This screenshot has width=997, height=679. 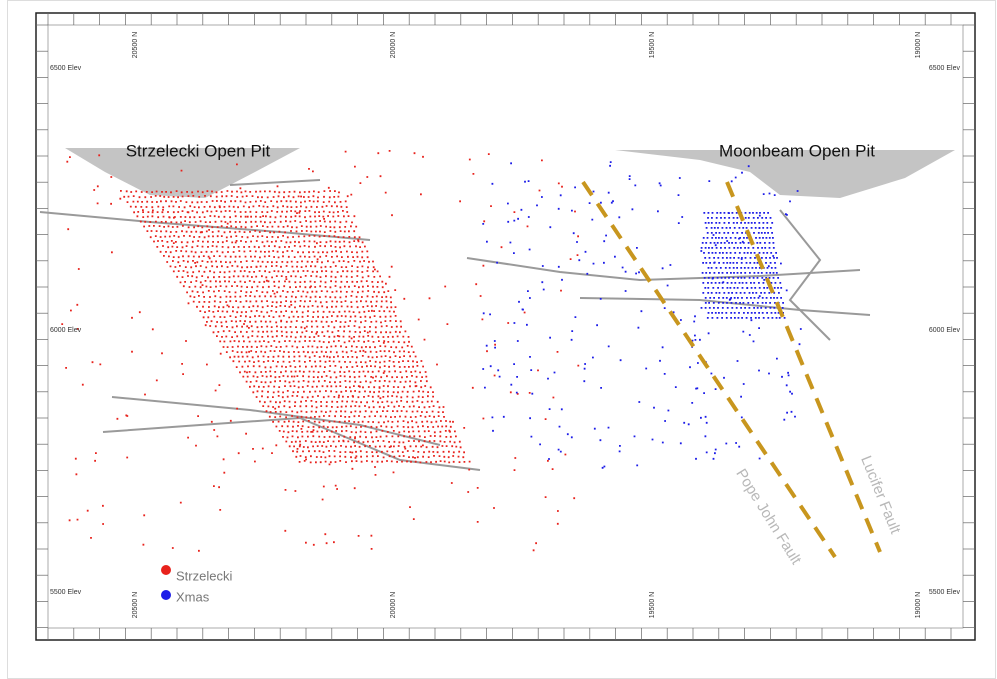 I want to click on pit-label: Strzelecki Open Pit, so click(x=198, y=150).